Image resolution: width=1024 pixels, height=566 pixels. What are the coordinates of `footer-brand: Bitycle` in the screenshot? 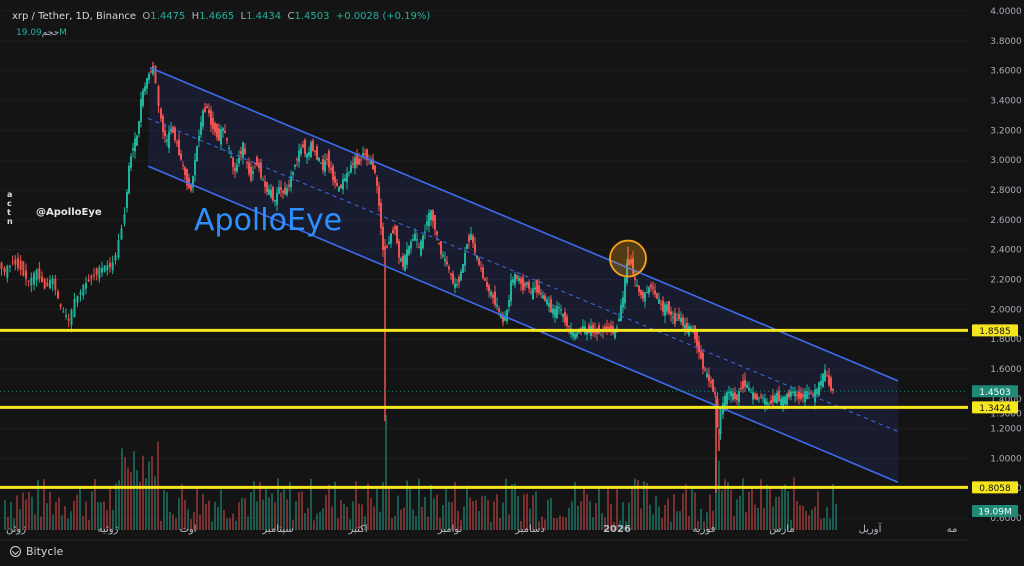 It's located at (36, 551).